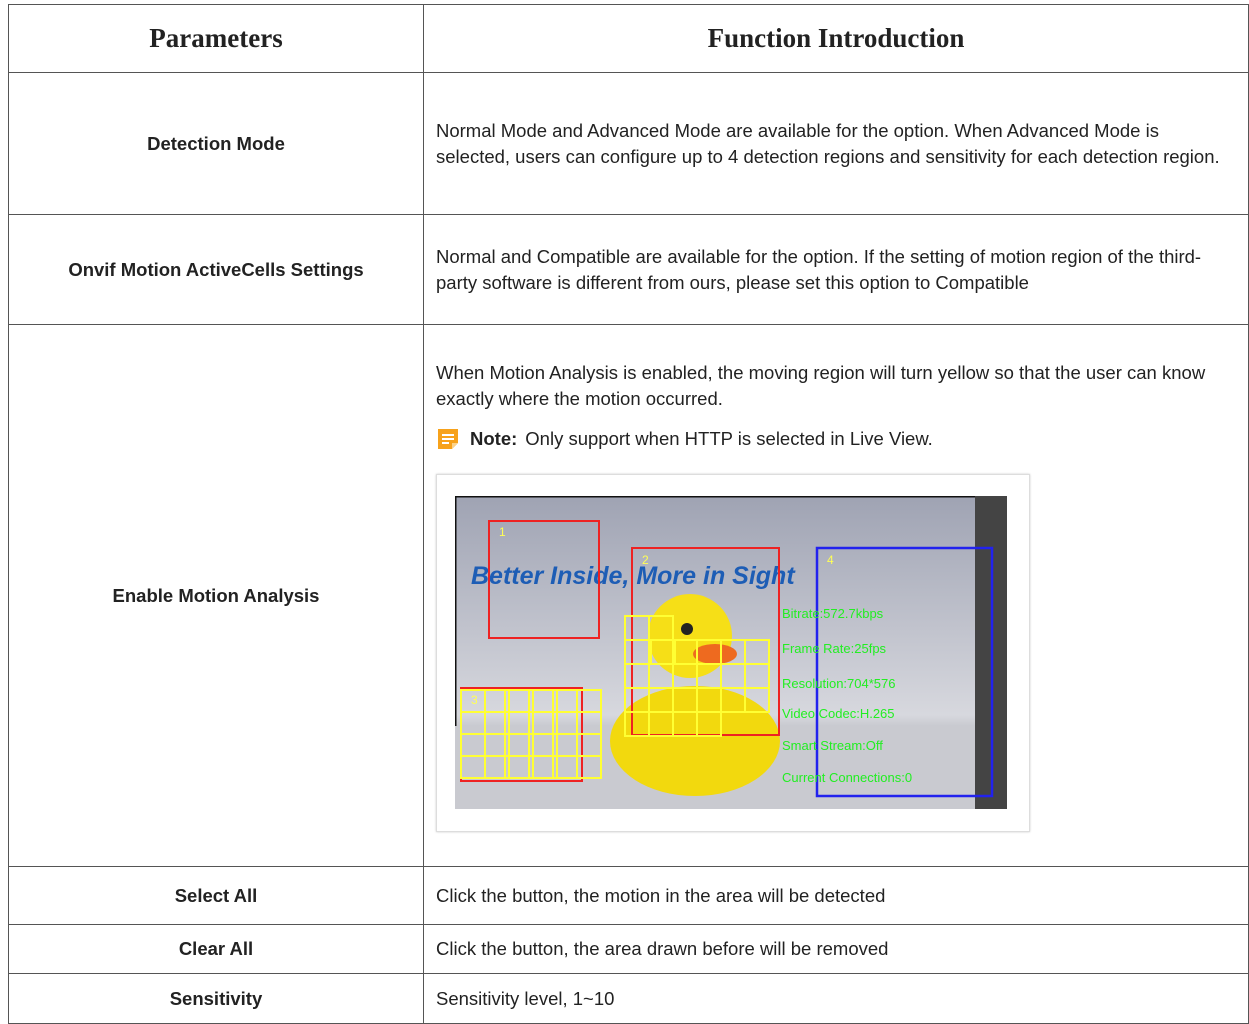 The image size is (1249, 1024). Describe the element at coordinates (833, 613) in the screenshot. I see `overlay-text: Bitrate:572.7kbps` at that location.